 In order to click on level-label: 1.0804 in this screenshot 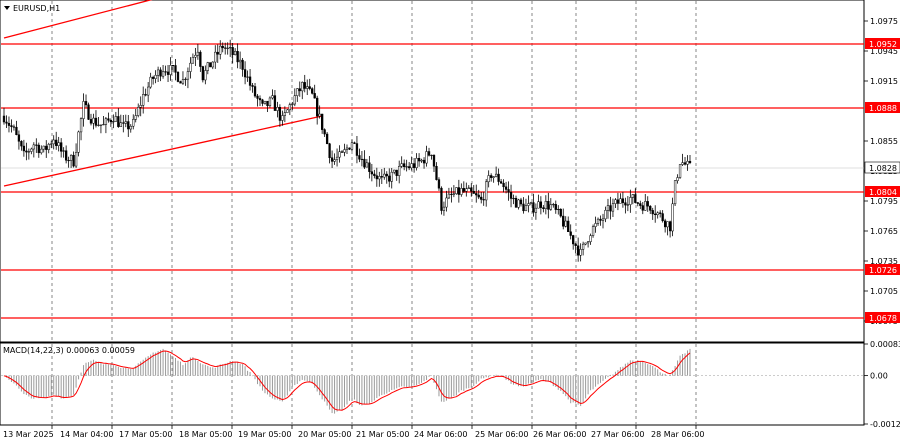, I will do `click(883, 192)`.